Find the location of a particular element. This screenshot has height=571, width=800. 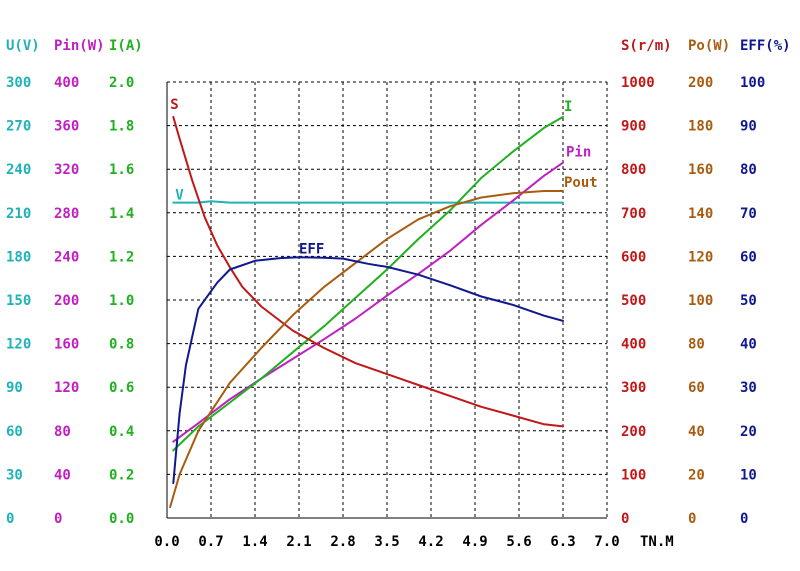

axis-header-s: S(r/m) is located at coordinates (646, 46).